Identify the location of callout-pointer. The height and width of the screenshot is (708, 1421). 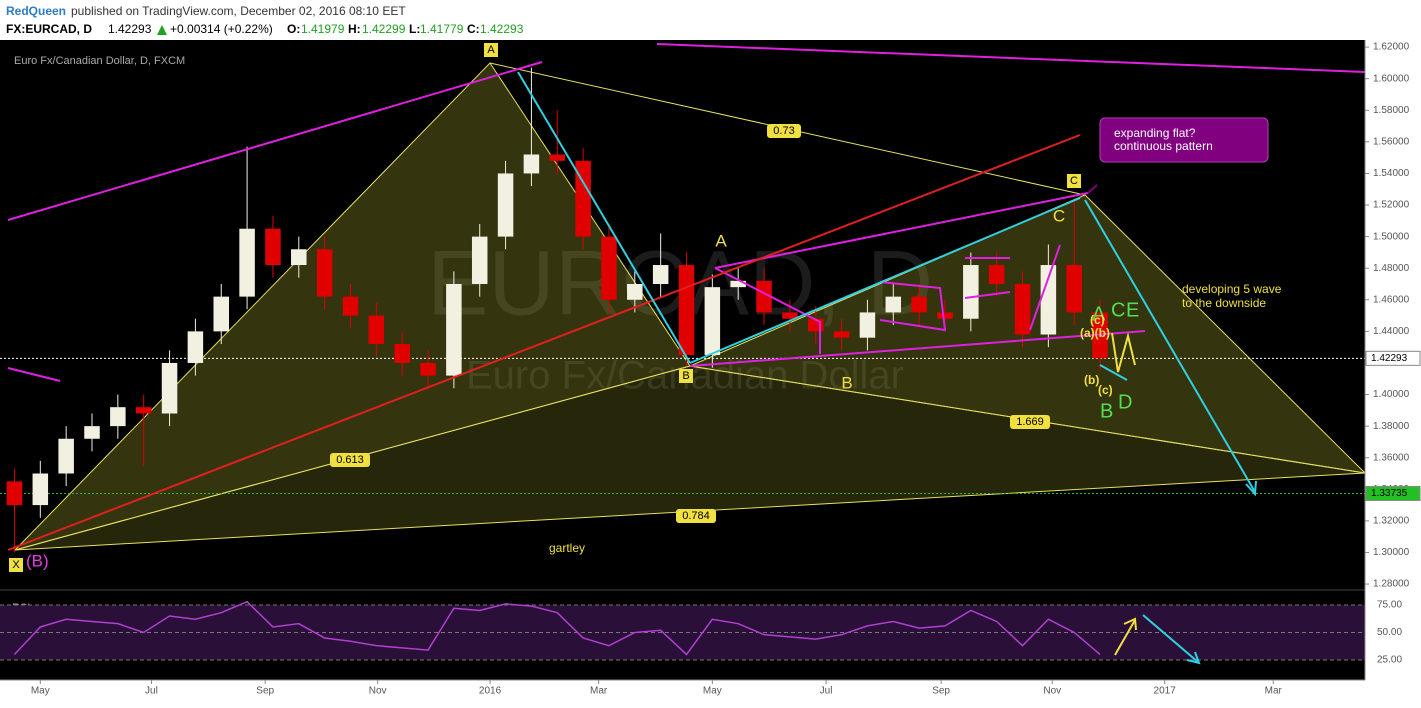
(1092, 189).